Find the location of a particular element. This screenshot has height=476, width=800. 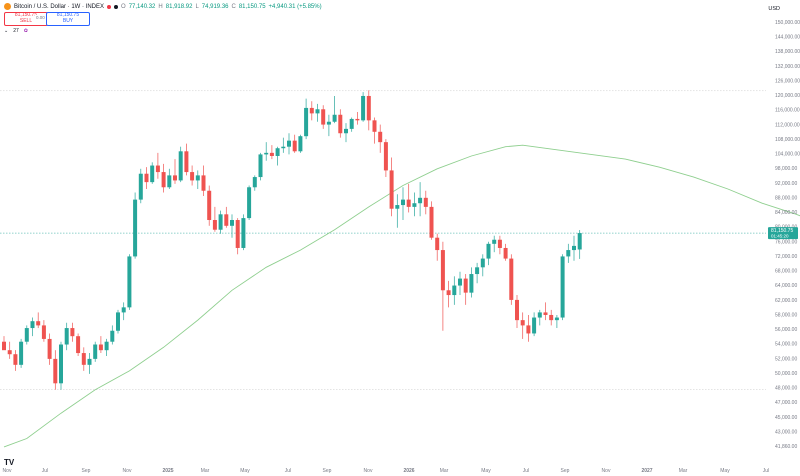

indicator-bar: ⌄ 27 ✿ is located at coordinates (16, 31).